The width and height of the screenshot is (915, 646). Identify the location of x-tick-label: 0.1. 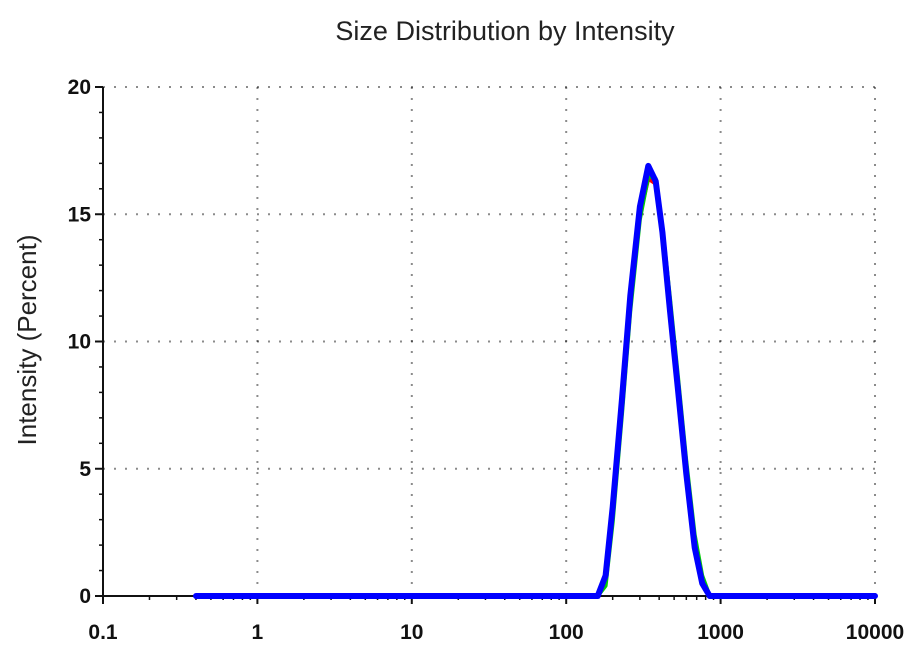
(103, 632).